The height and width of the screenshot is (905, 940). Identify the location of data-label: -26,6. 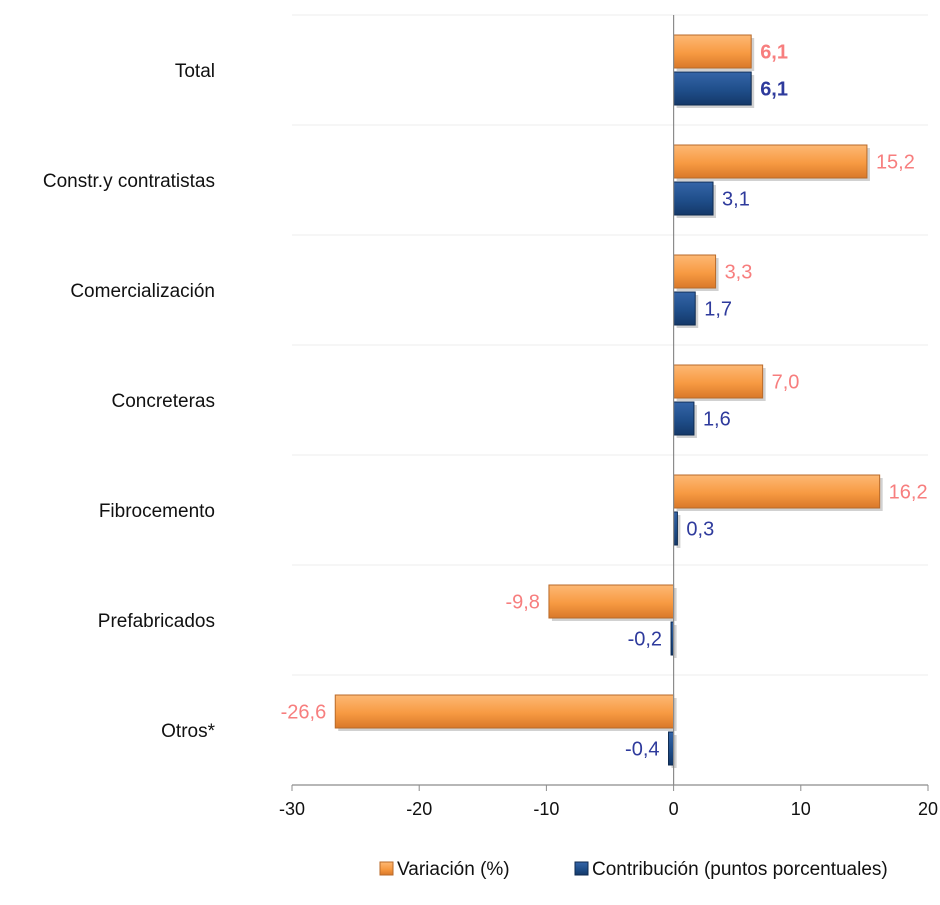
(304, 713).